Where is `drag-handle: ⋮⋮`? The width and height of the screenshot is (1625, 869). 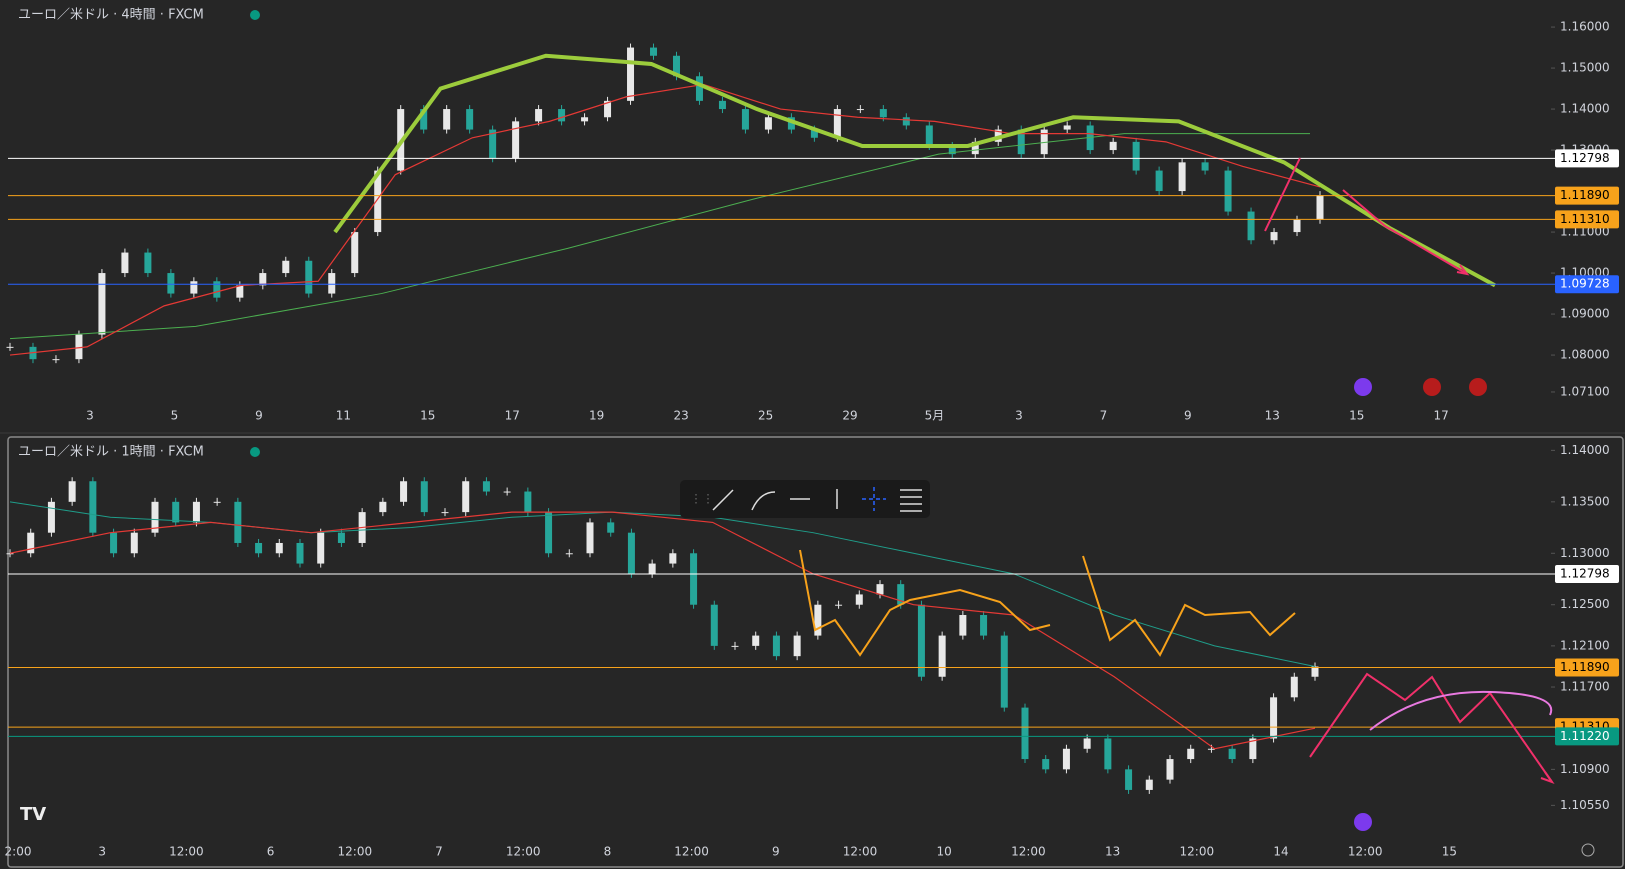 drag-handle: ⋮⋮ is located at coordinates (702, 499).